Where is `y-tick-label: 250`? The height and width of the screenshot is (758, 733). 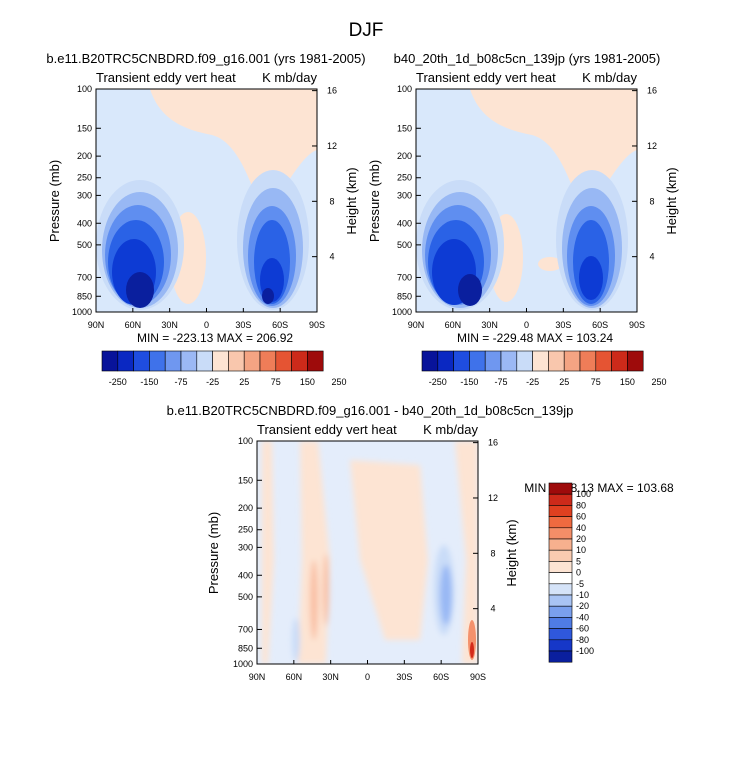 y-tick-label: 250 is located at coordinates (404, 178).